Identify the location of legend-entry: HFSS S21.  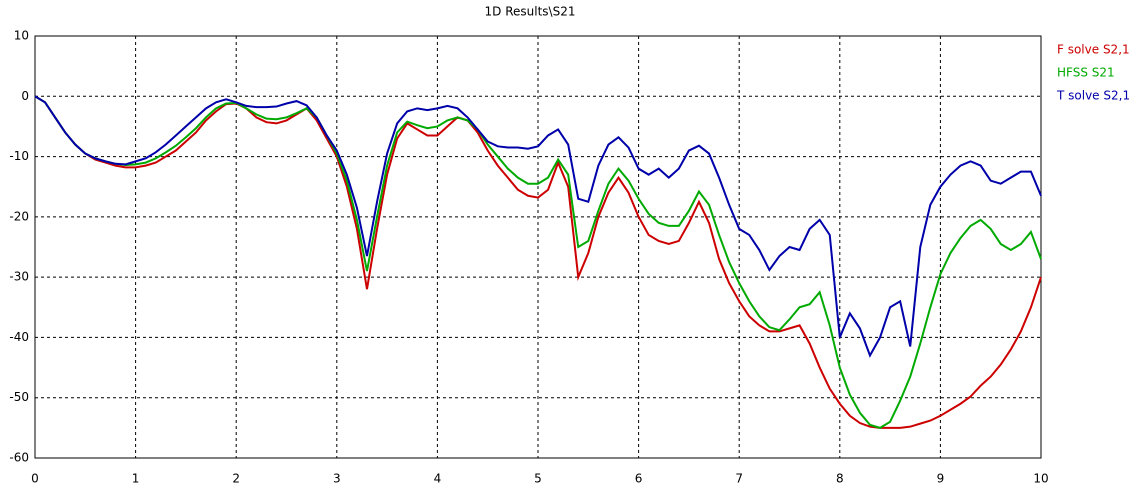
(1086, 73).